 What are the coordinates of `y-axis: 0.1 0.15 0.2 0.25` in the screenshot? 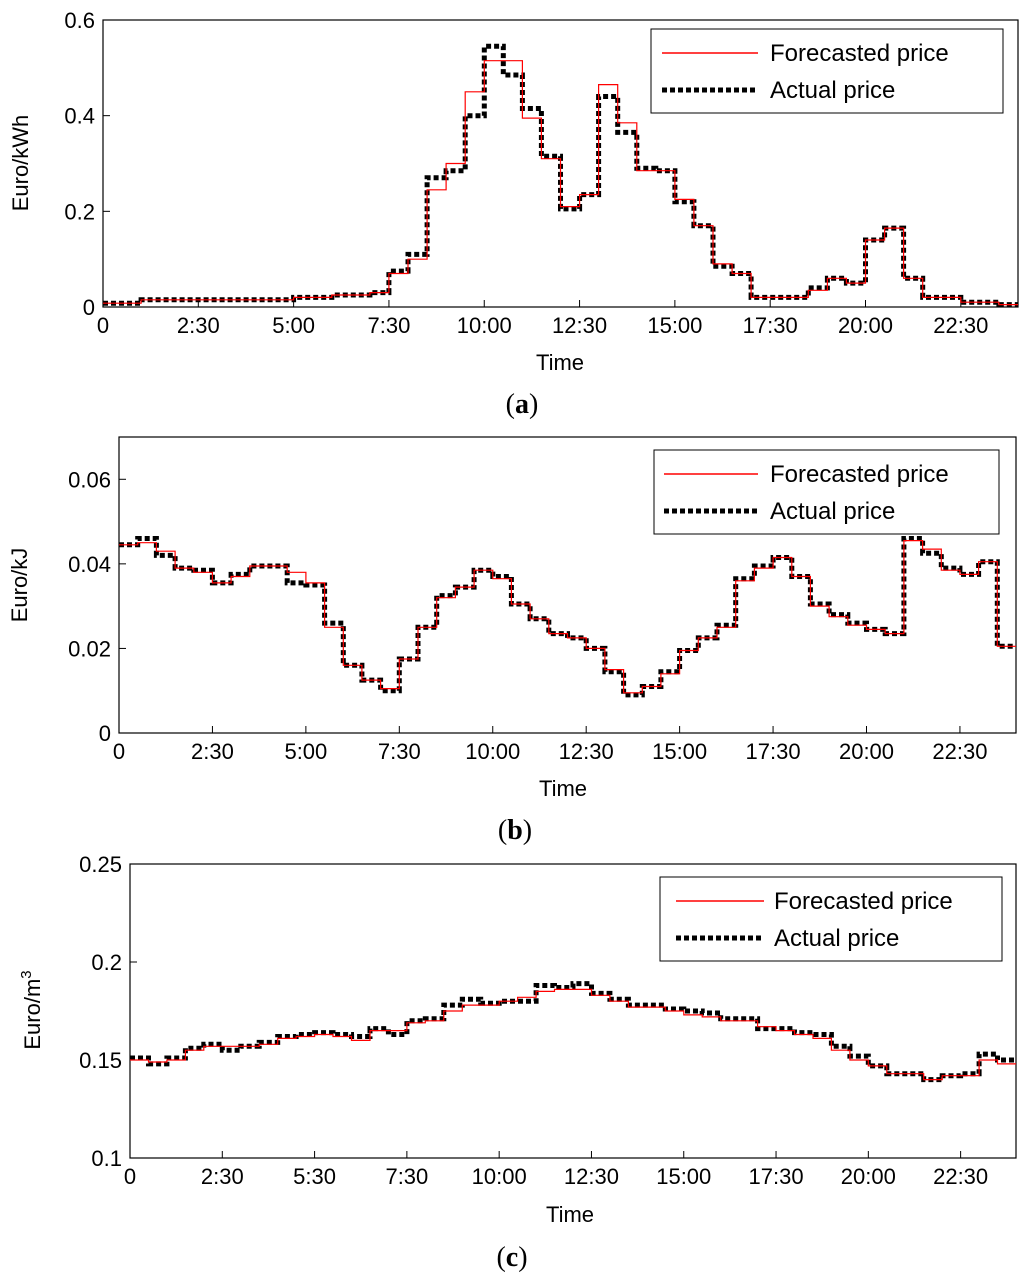 It's located at (108, 1011).